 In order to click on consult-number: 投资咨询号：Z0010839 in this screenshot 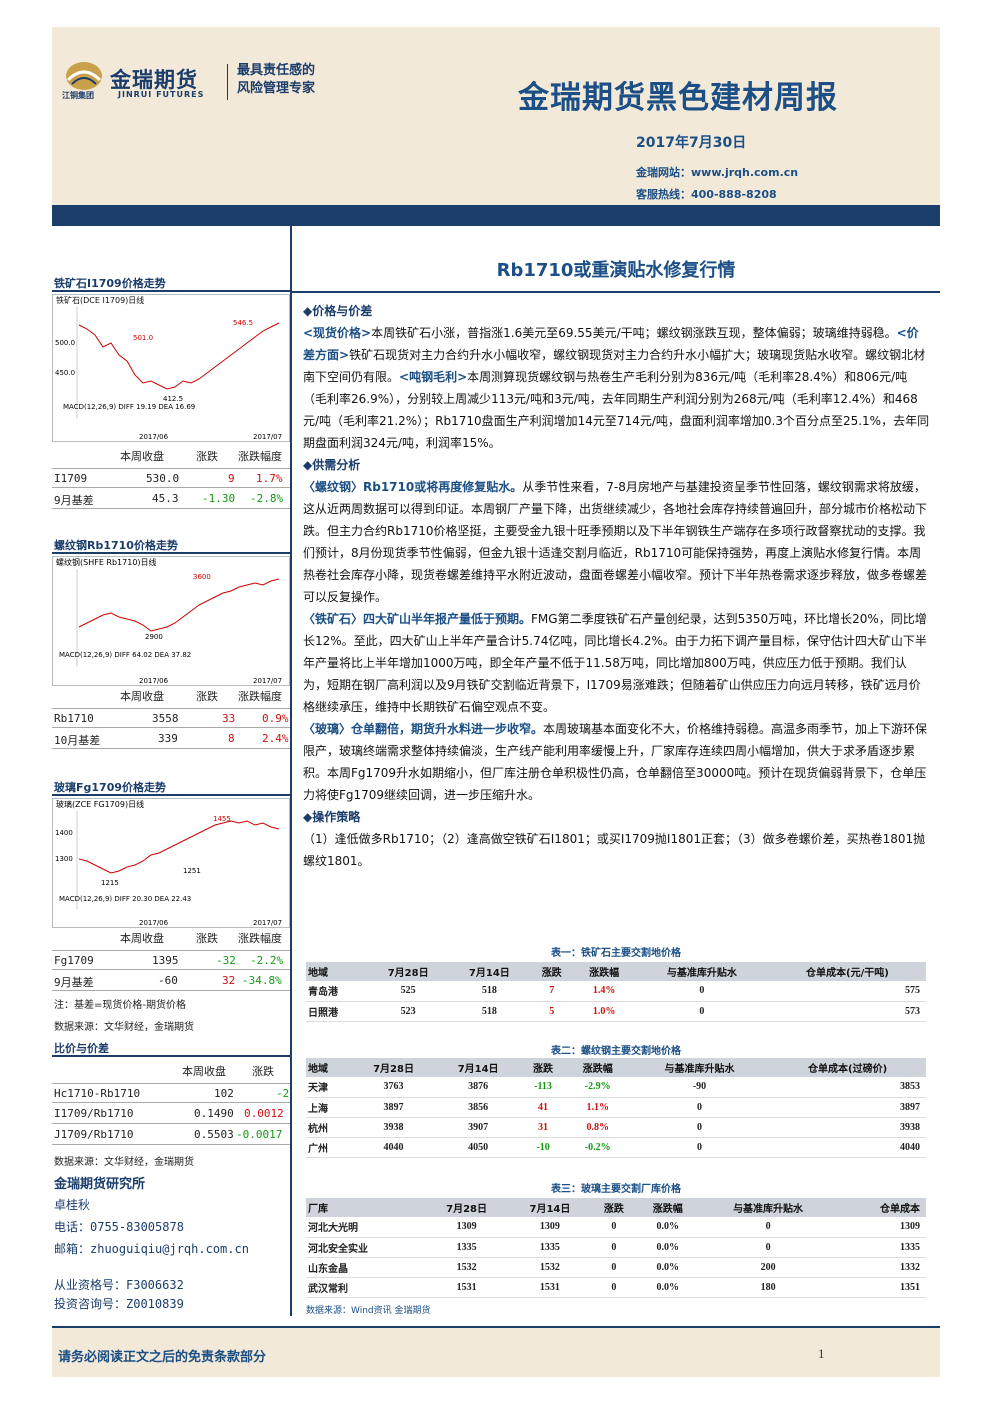, I will do `click(119, 1304)`.